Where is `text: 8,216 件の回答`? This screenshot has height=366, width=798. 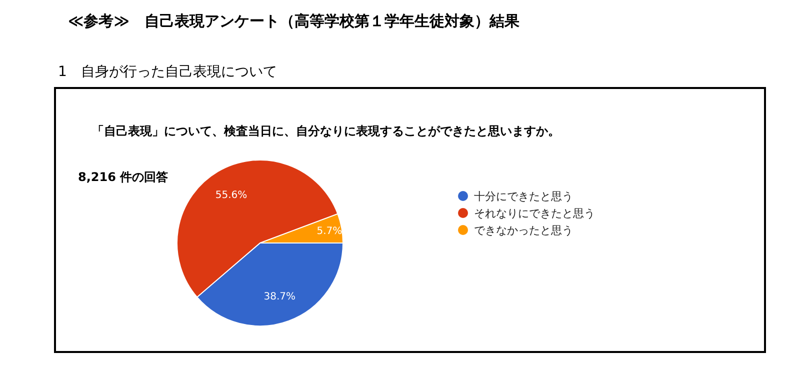
text: 8,216 件の回答 is located at coordinates (124, 177).